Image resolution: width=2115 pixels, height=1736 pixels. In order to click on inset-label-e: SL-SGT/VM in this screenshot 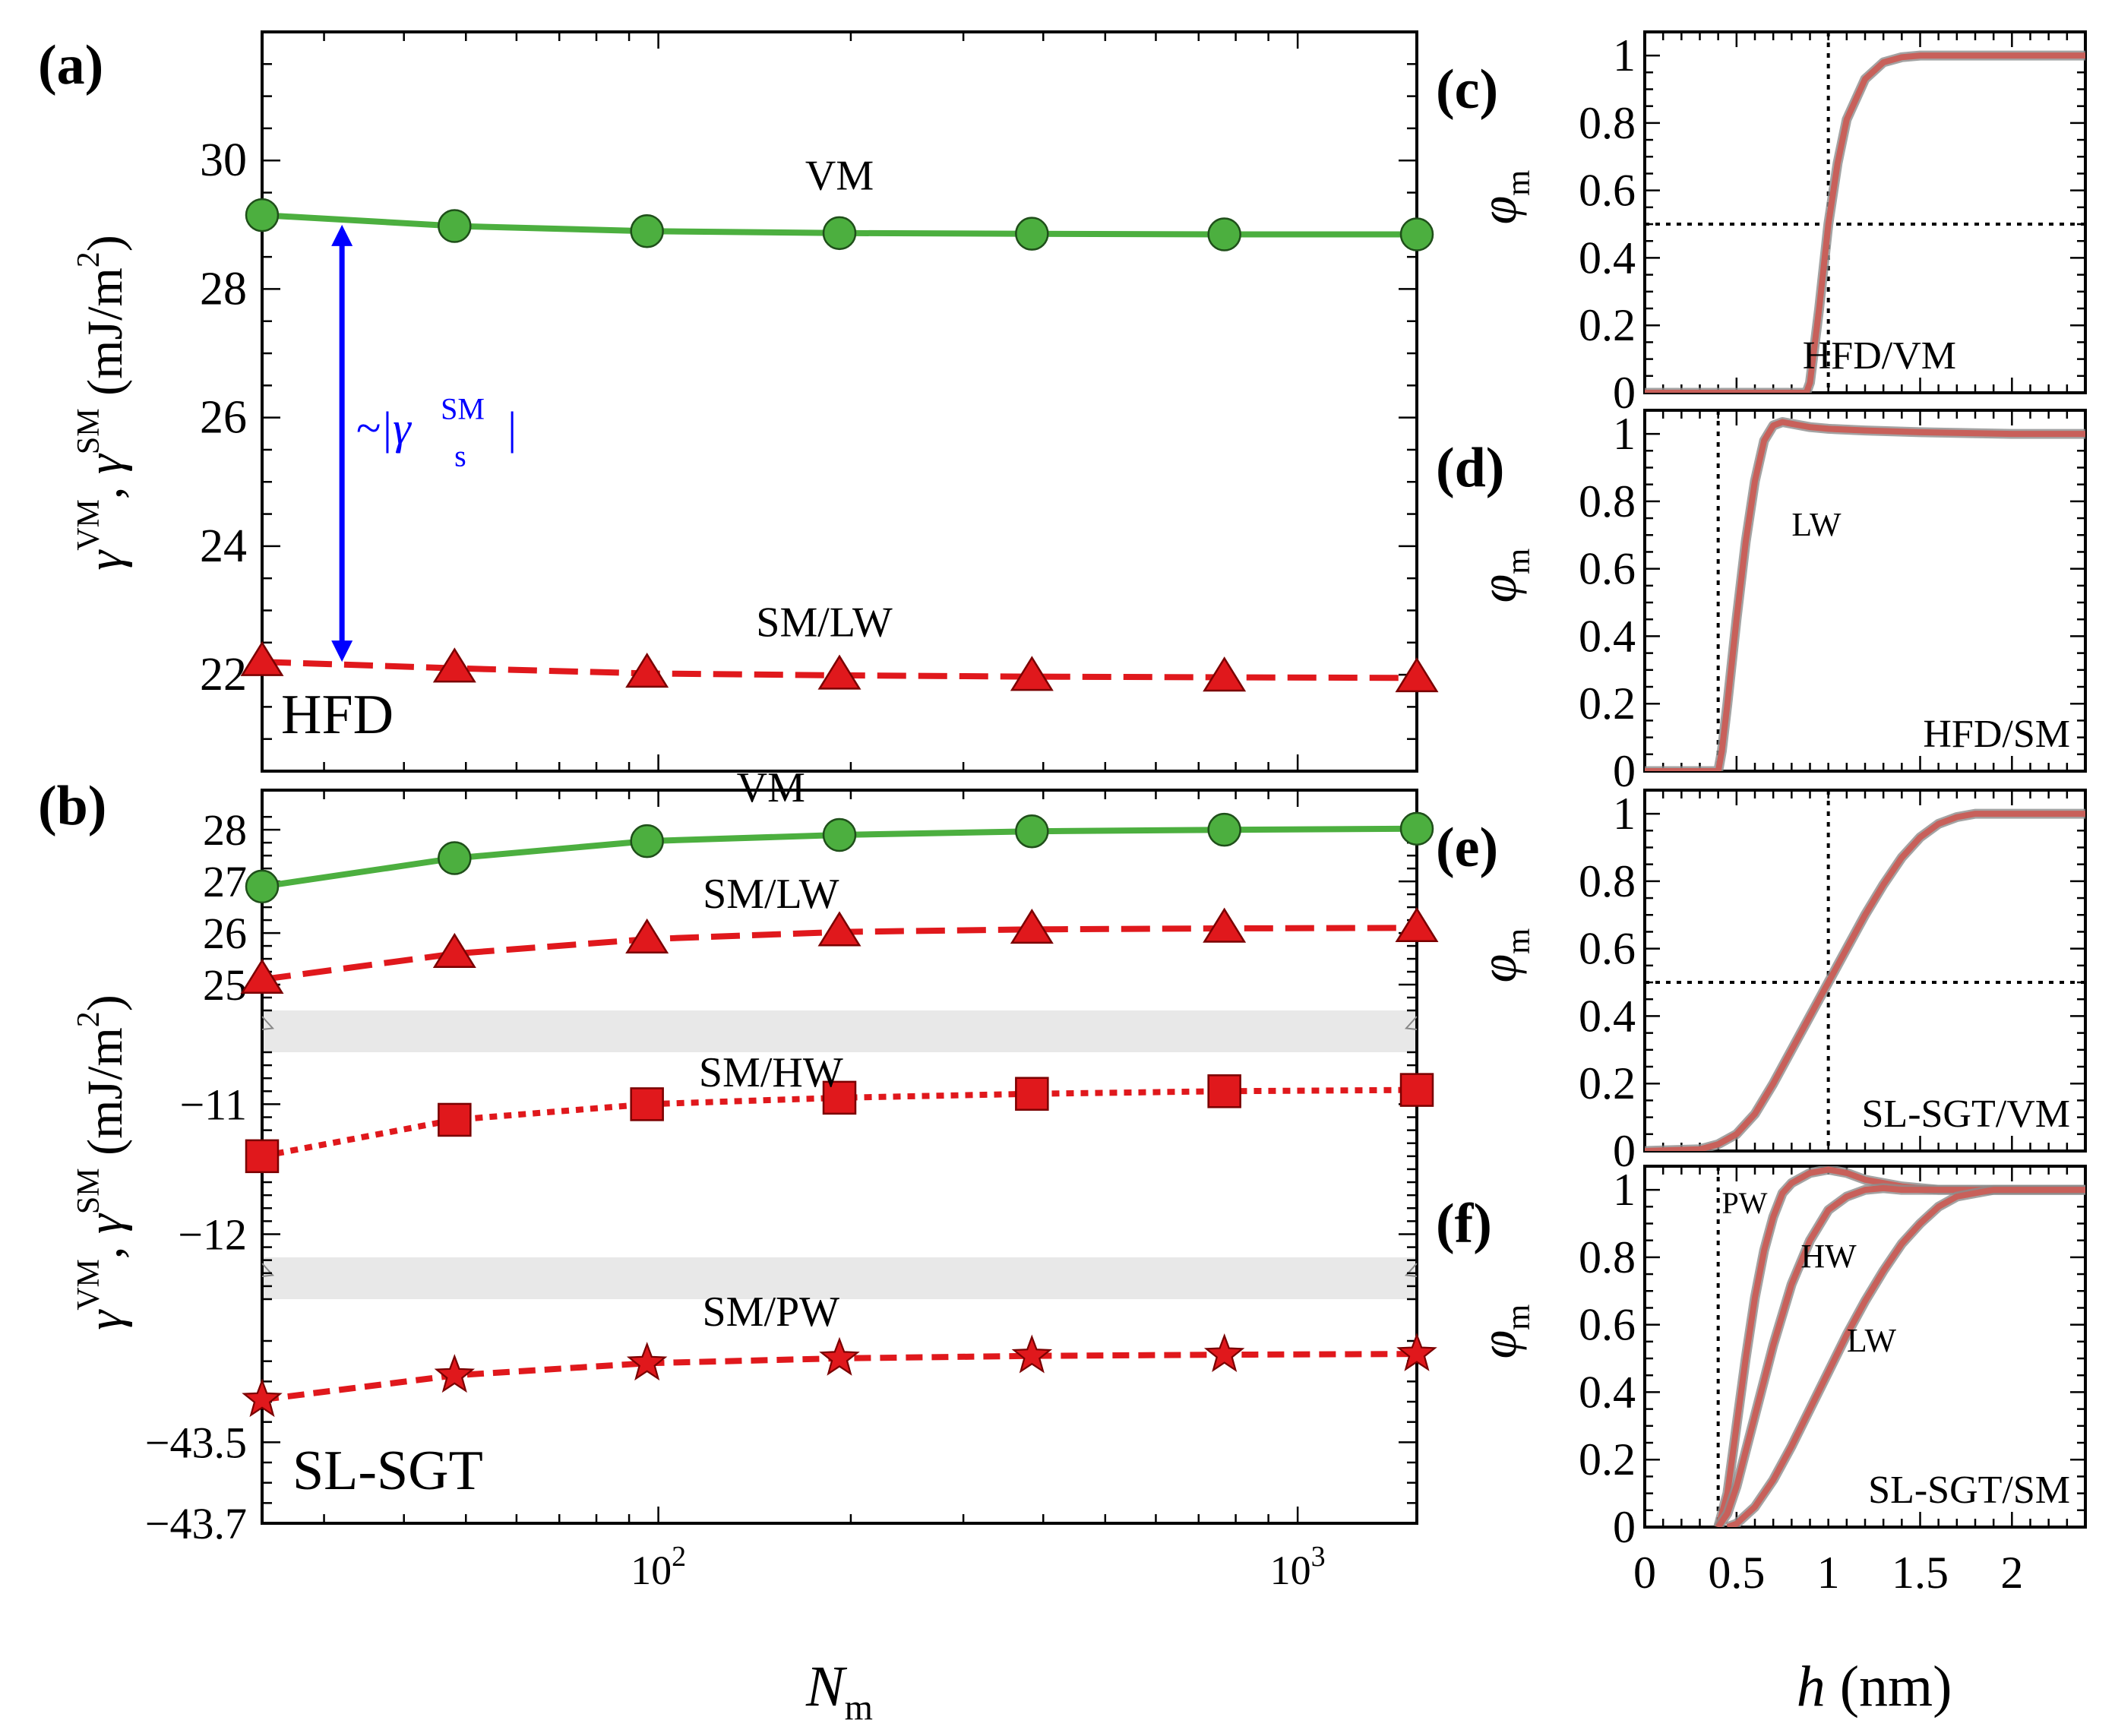, I will do `click(1966, 1114)`.